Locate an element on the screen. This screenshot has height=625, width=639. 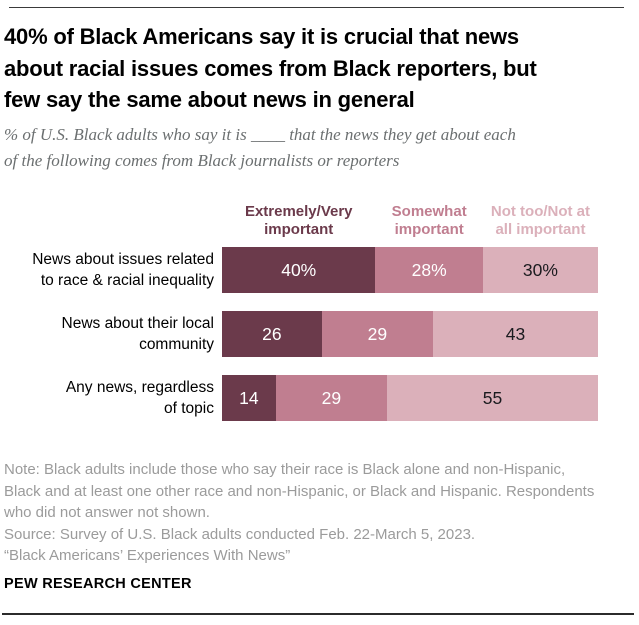
legend-item-label: Somewhat is located at coordinates (429, 211).